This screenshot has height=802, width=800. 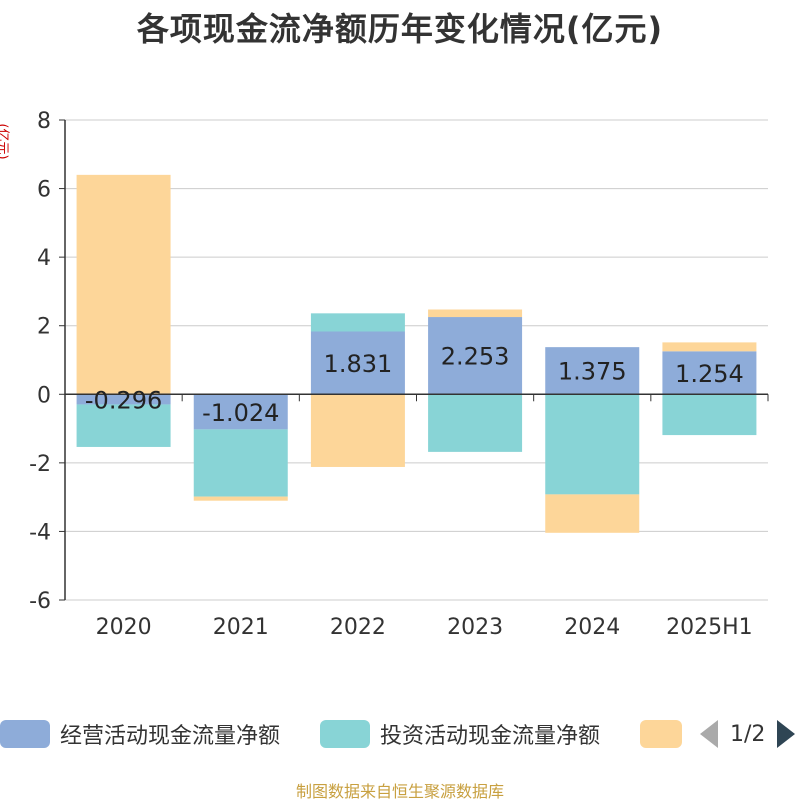 I want to click on bar-2025H1-s1, so click(x=709, y=415).